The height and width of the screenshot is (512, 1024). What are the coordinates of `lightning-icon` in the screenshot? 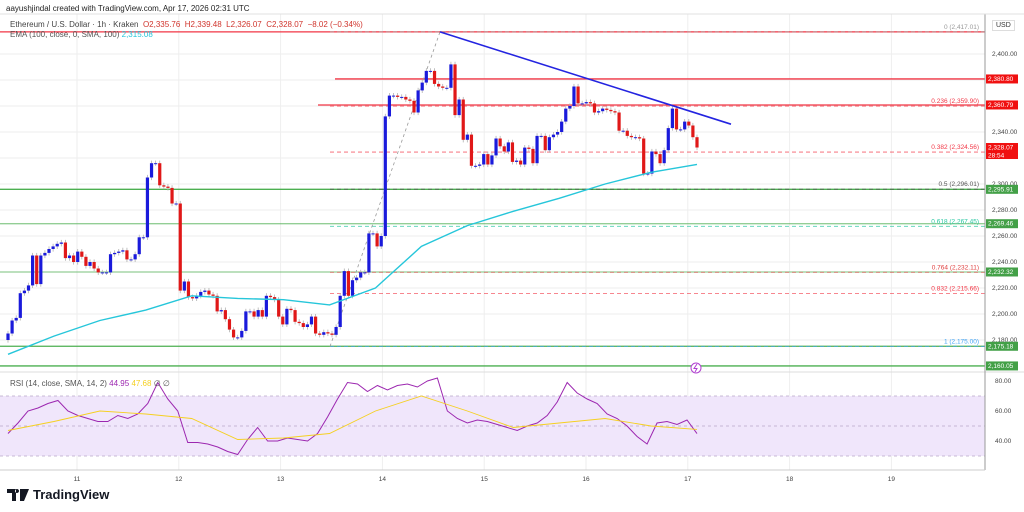 It's located at (696, 368).